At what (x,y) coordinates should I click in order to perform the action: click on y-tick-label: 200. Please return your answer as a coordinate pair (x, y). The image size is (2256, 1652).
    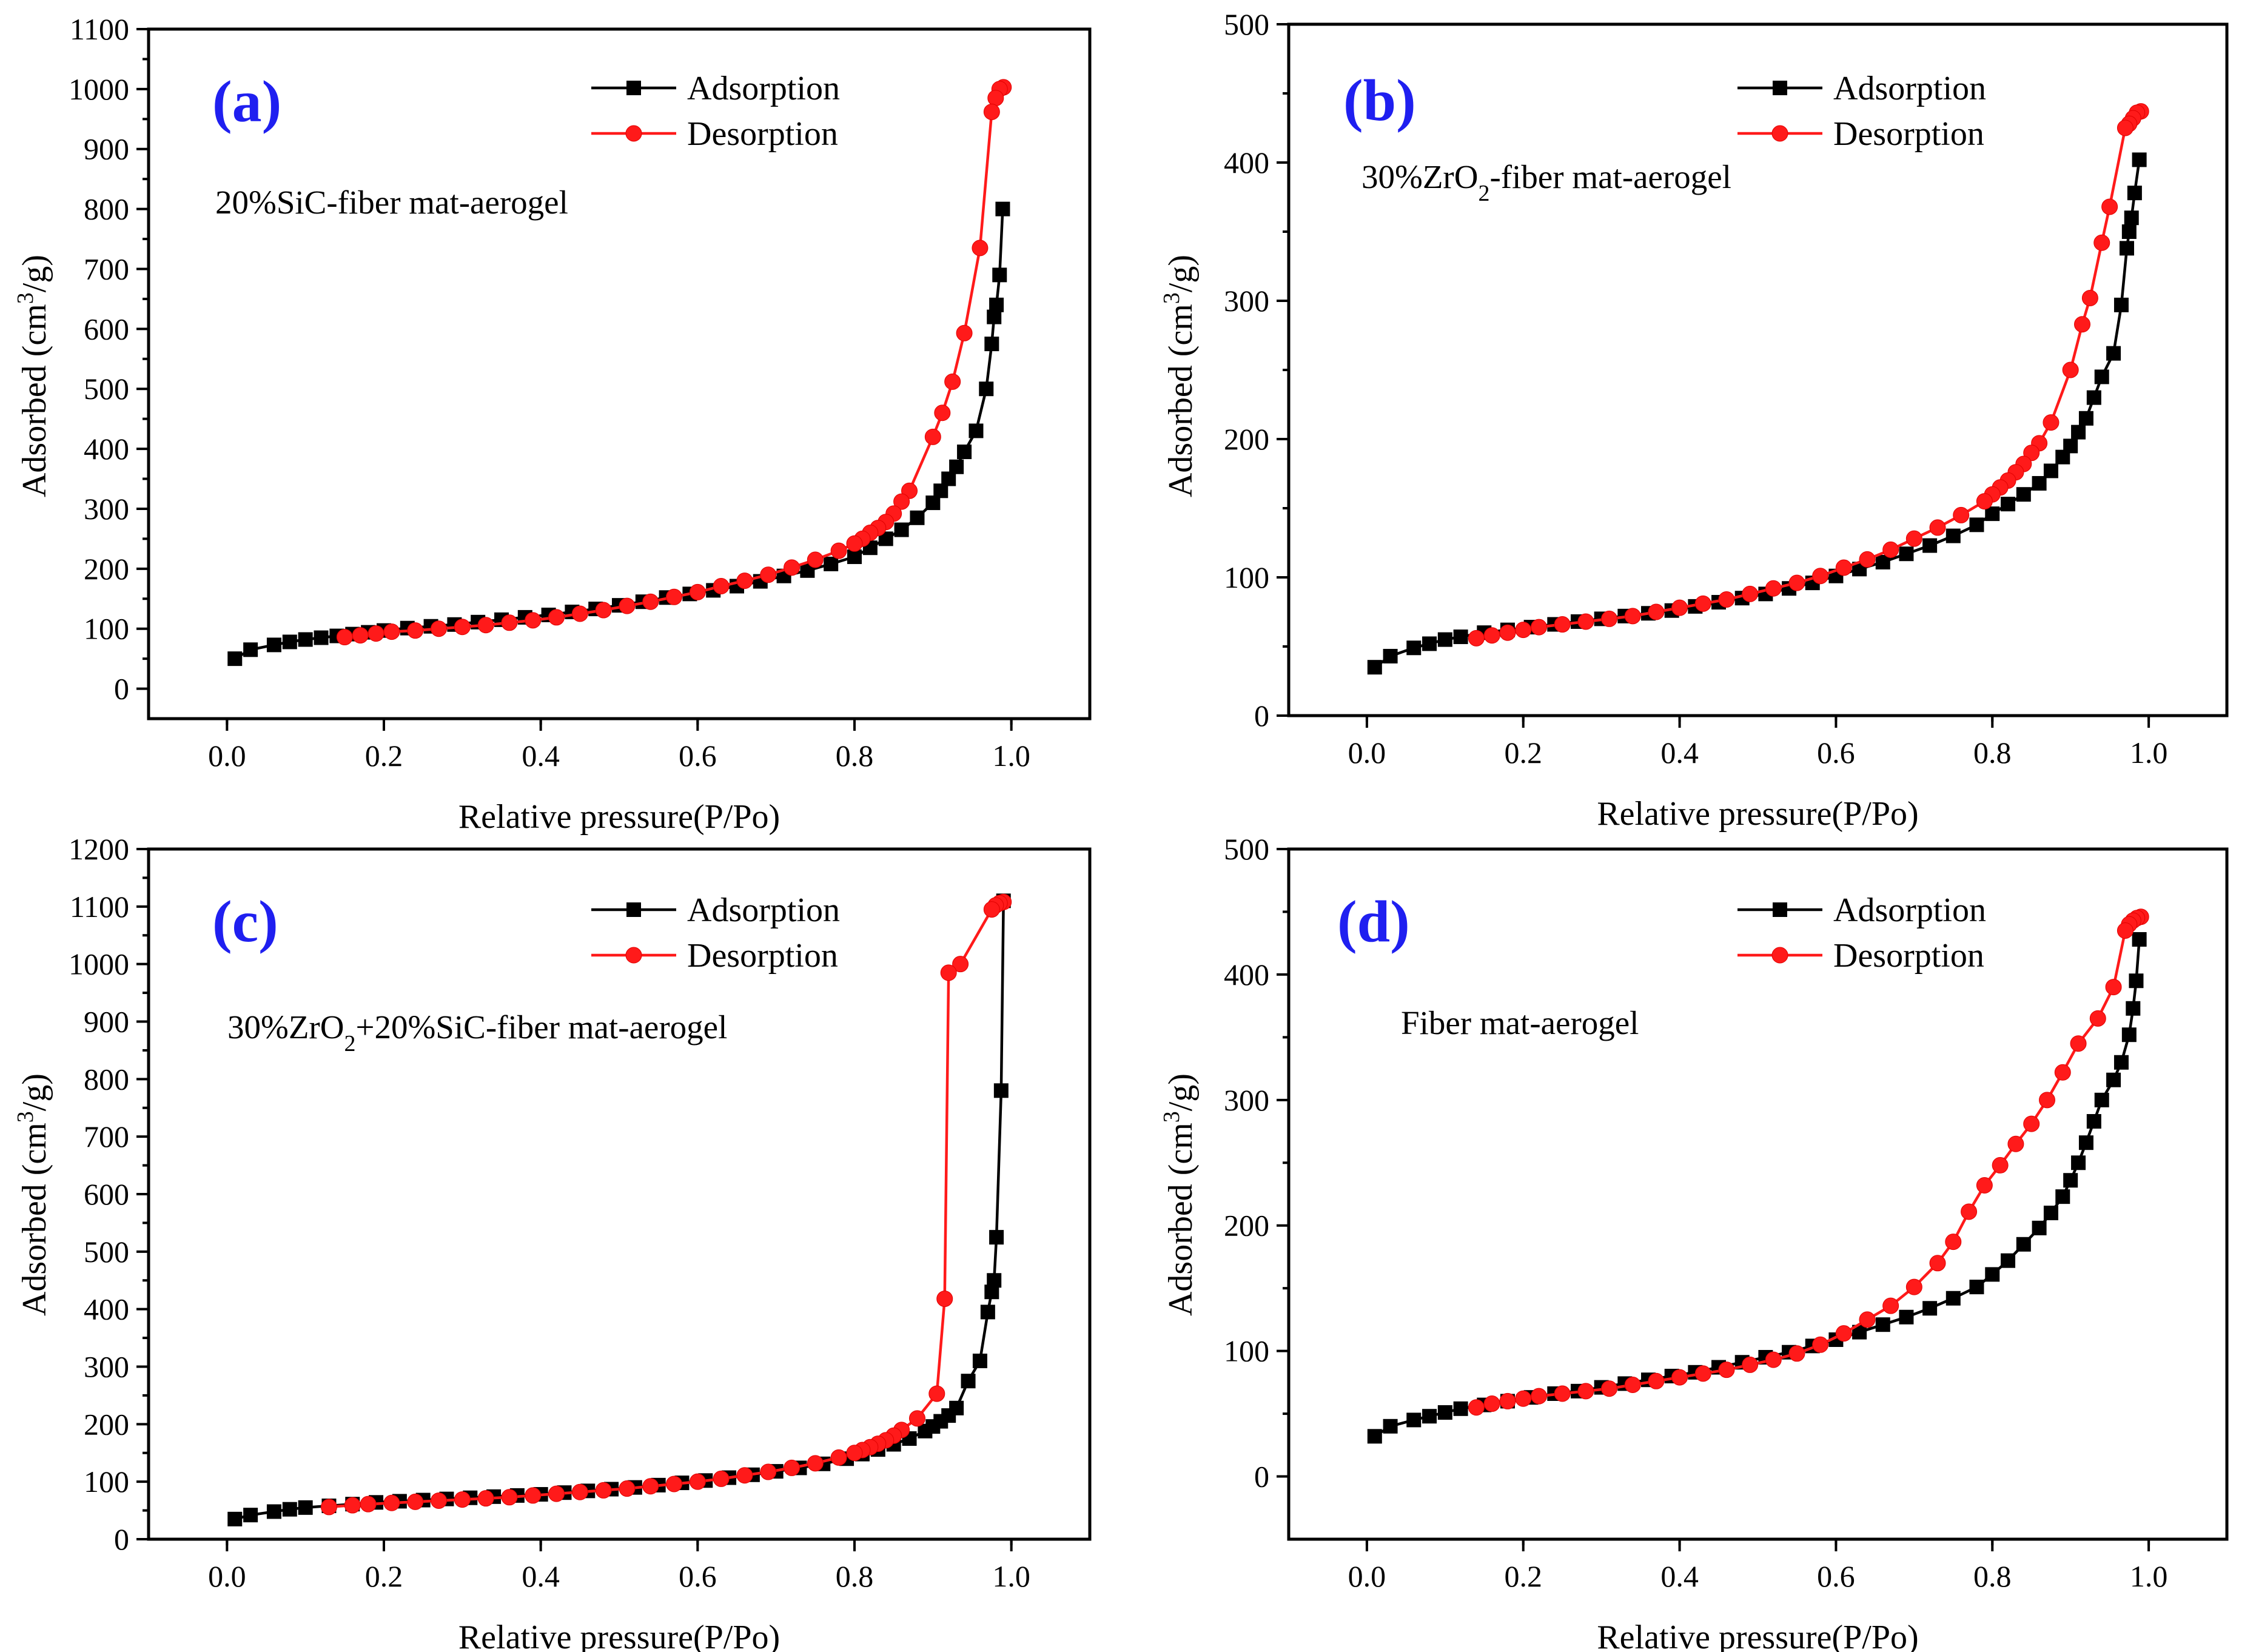
    Looking at the image, I should click on (106, 1424).